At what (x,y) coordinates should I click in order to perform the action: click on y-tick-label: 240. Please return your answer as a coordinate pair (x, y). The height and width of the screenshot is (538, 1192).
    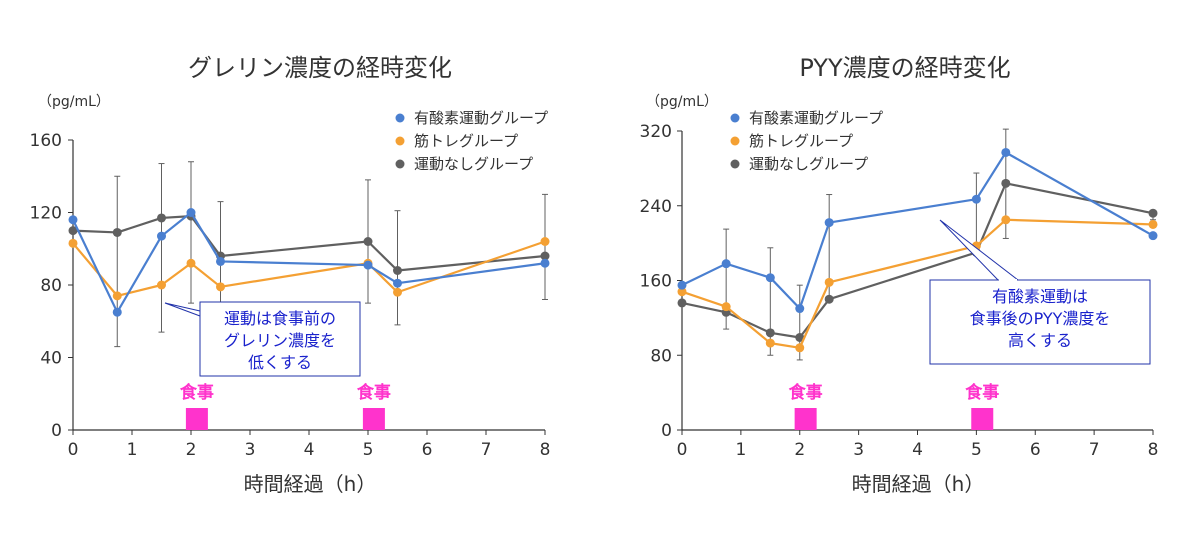
    Looking at the image, I should click on (656, 207).